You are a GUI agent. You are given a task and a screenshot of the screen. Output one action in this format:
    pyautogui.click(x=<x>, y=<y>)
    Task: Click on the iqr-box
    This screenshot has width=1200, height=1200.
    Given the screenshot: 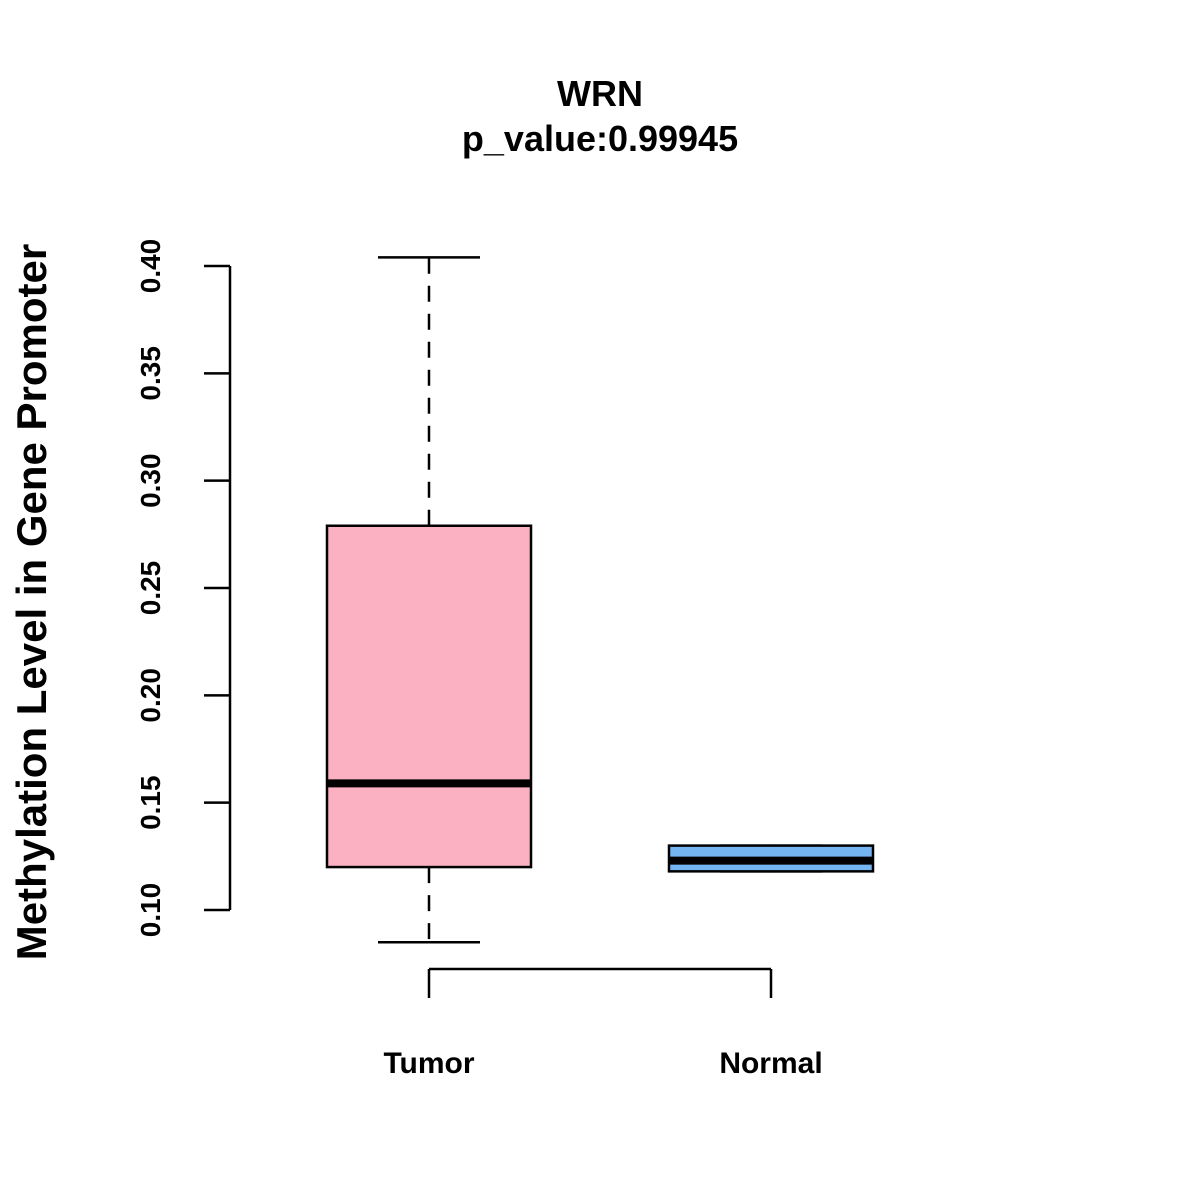 What is the action you would take?
    pyautogui.click(x=429, y=696)
    